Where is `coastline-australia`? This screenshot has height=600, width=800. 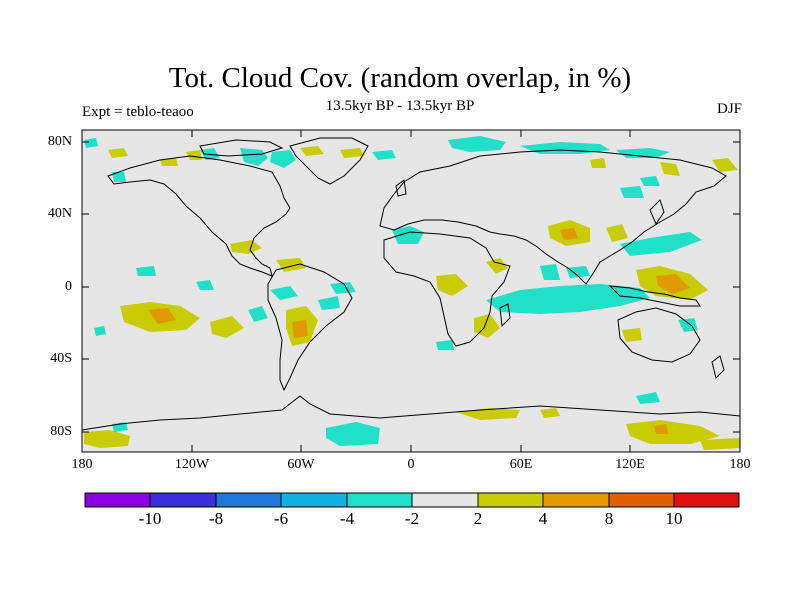
coastline-australia is located at coordinates (659, 335).